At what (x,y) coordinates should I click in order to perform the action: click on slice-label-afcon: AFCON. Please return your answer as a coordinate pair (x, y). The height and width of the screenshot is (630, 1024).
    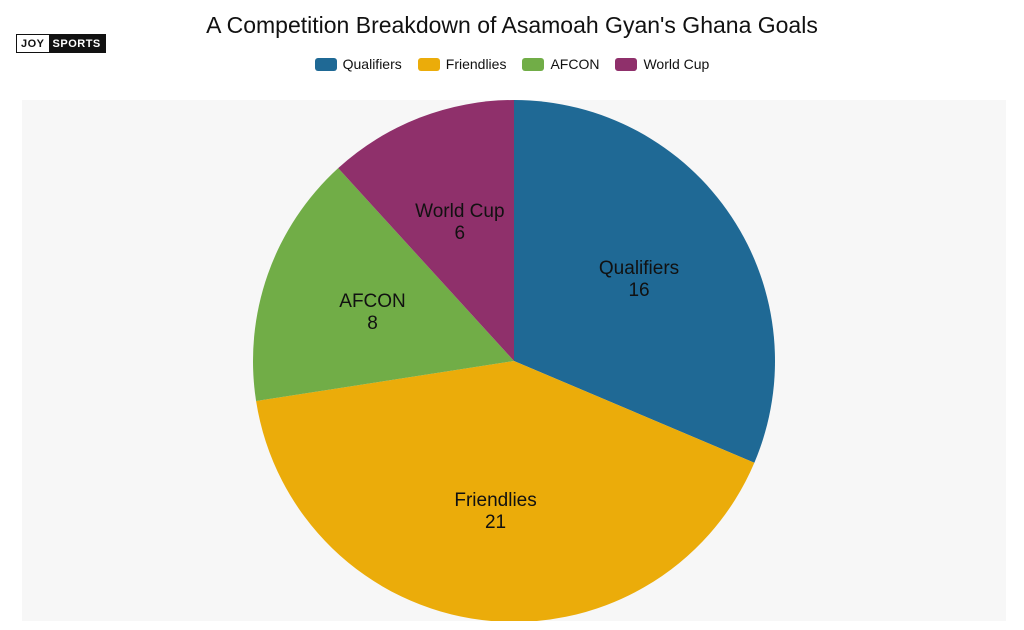
    Looking at the image, I should click on (372, 301).